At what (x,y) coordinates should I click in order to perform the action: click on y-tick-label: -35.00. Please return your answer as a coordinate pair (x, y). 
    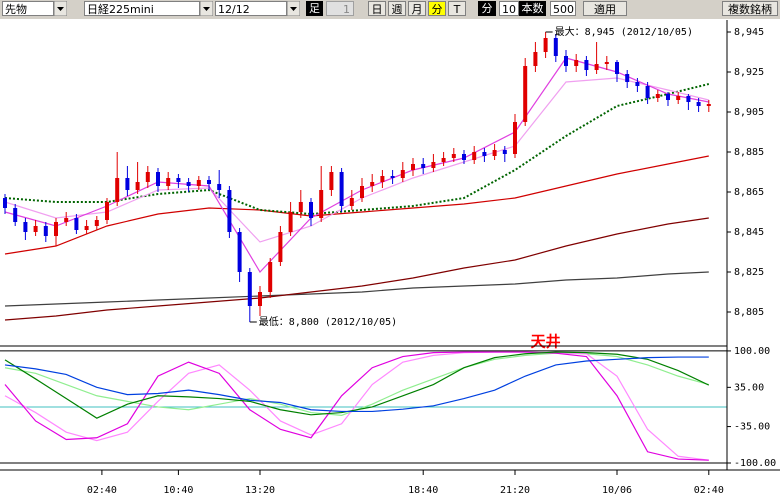
    Looking at the image, I should click on (752, 427).